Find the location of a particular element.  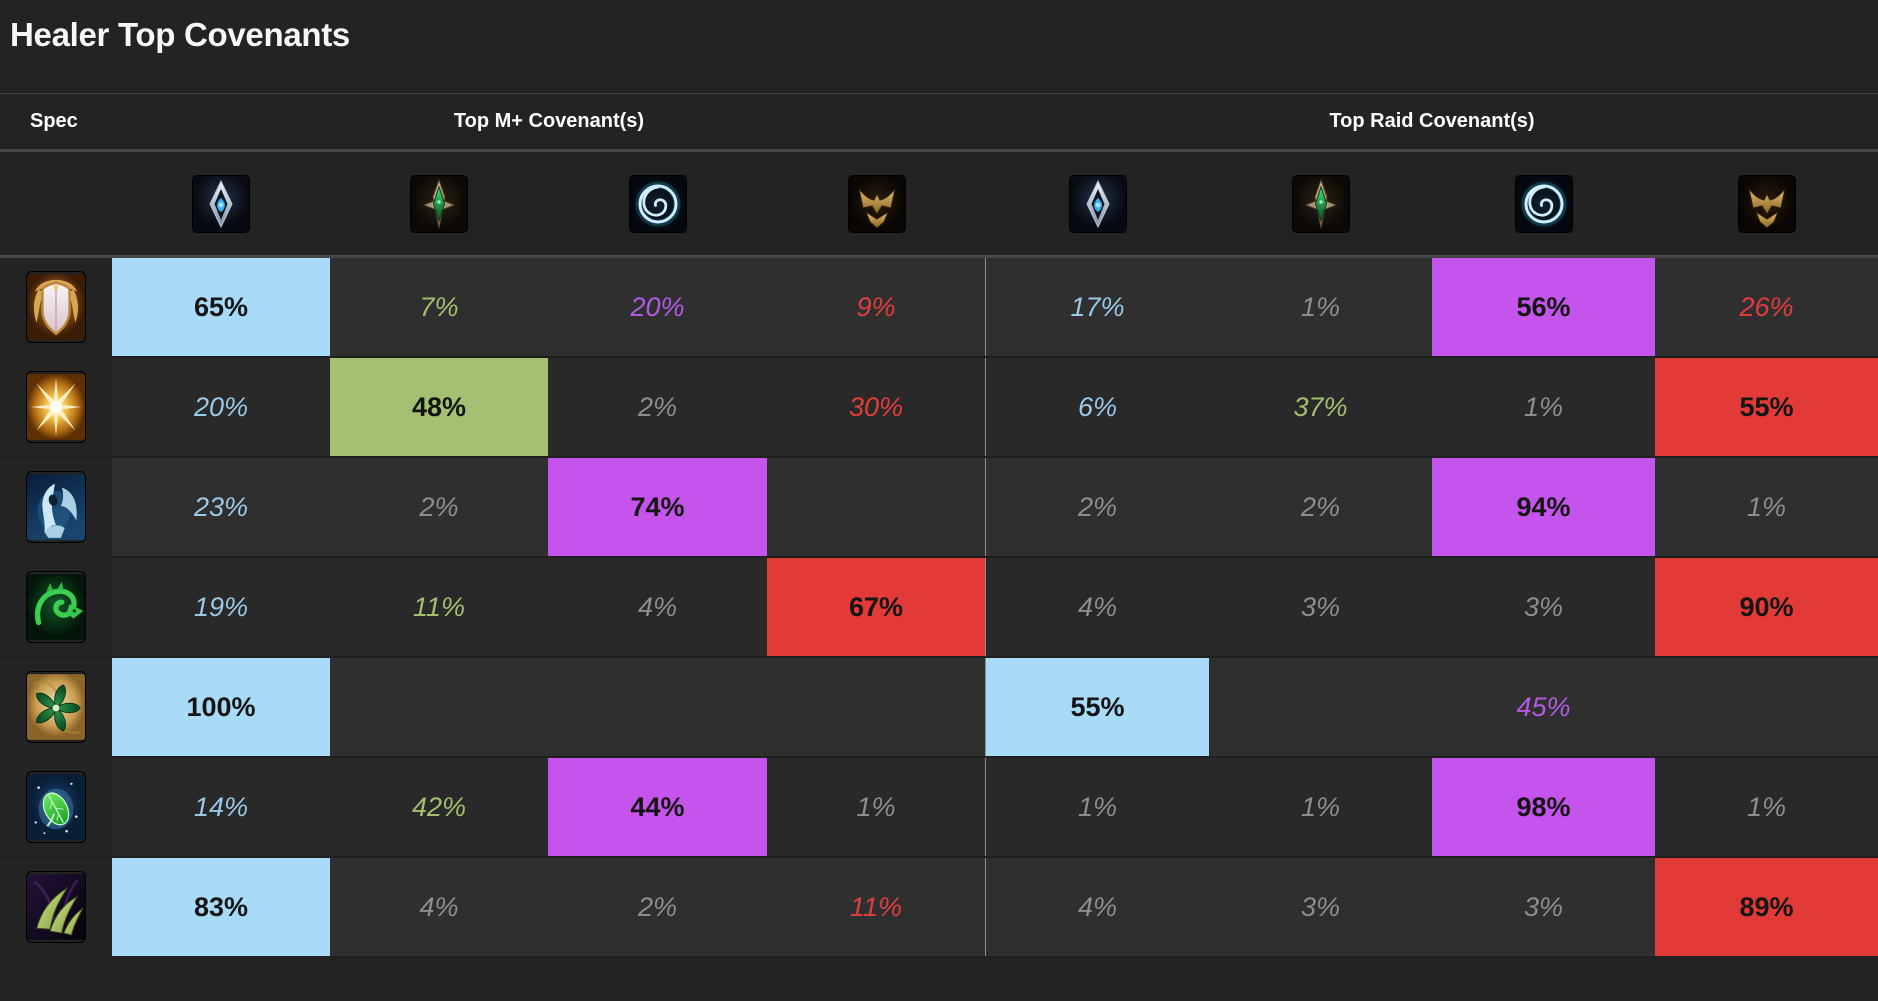

holy-burst-spec-icon is located at coordinates (56, 407).